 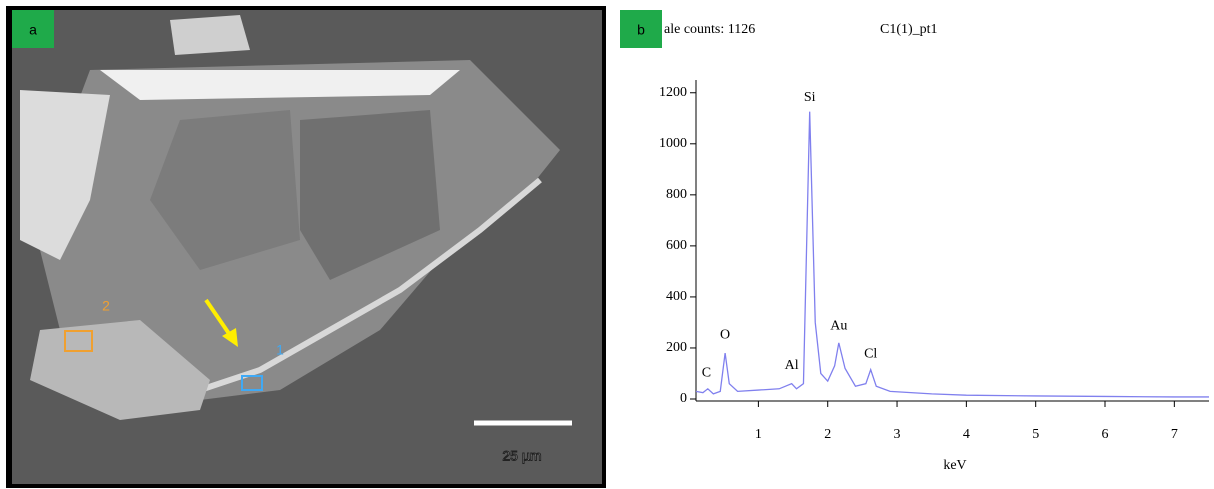 What do you see at coordinates (219, 319) in the screenshot?
I see `arrow` at bounding box center [219, 319].